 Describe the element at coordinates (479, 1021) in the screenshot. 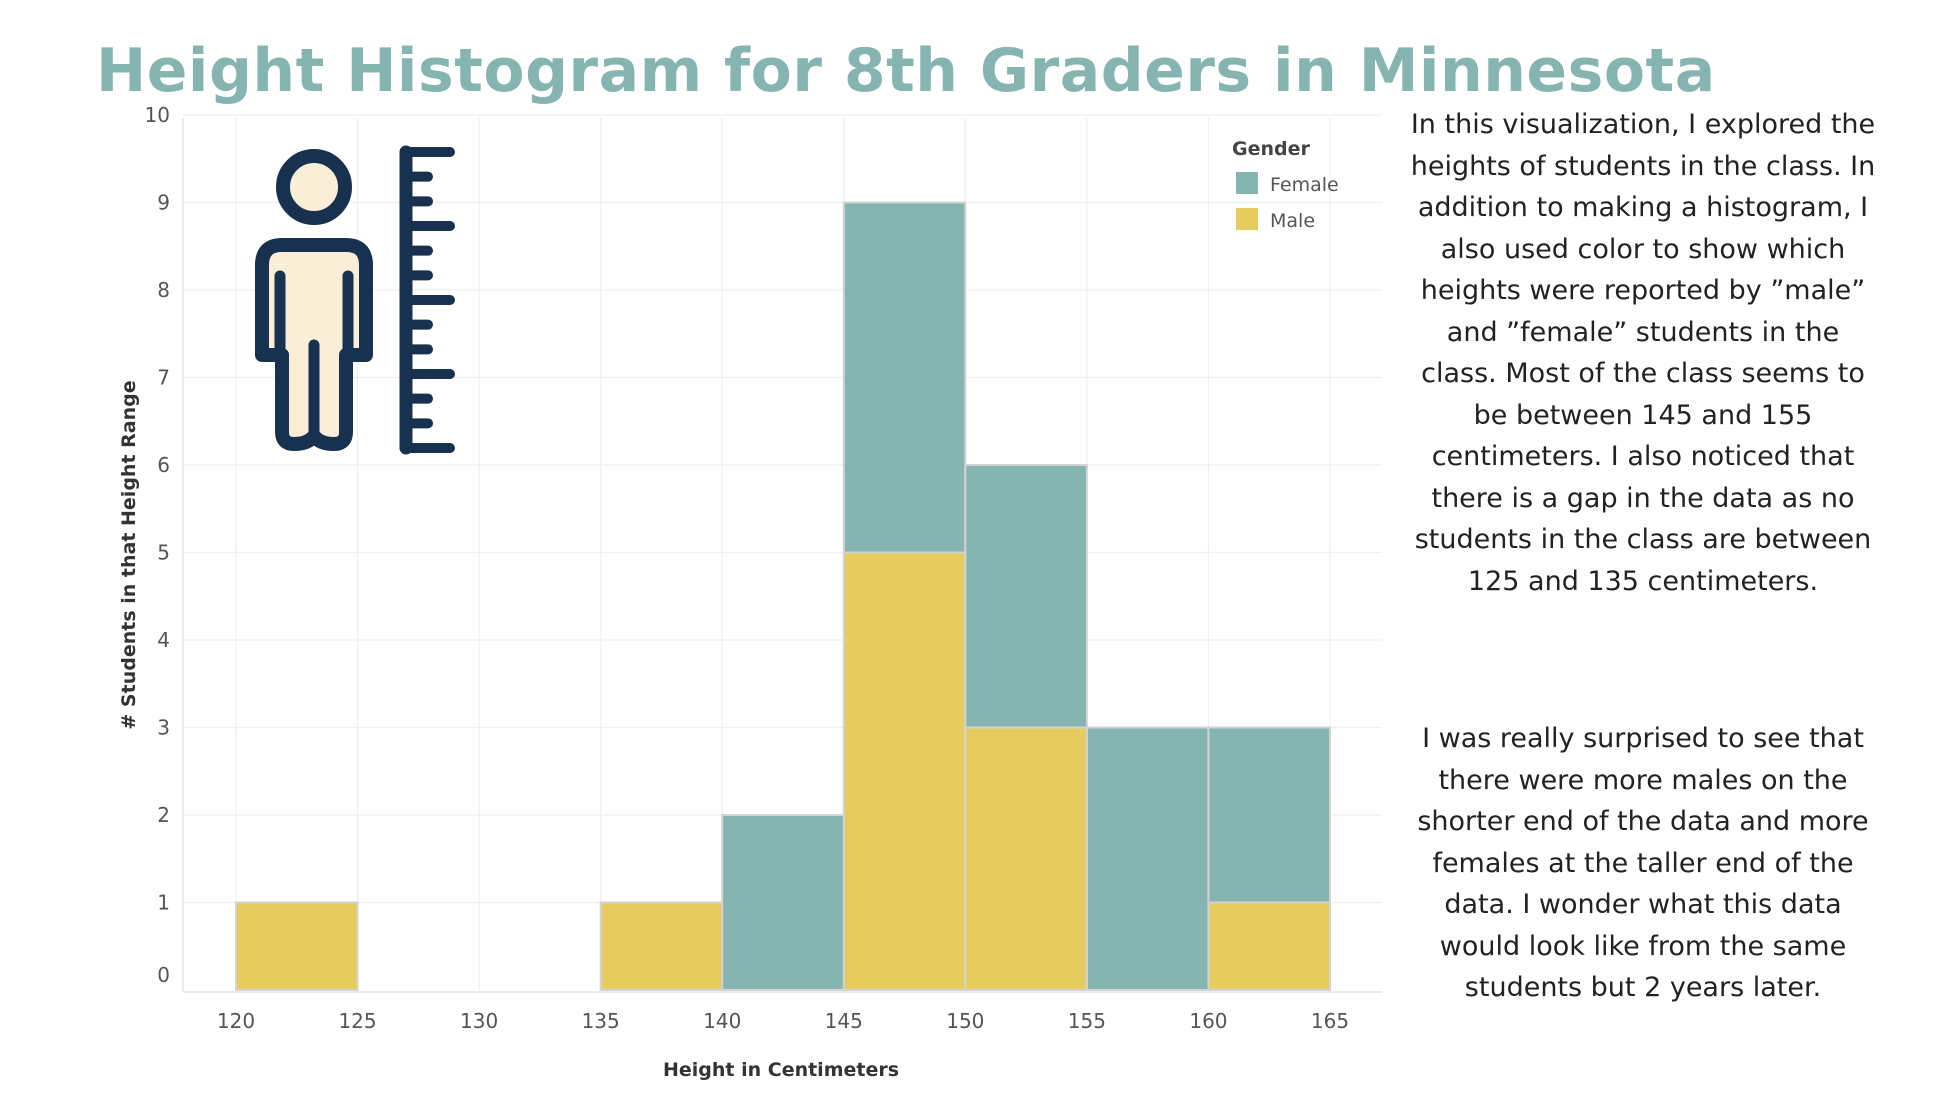

I see `x-tick-label: 130` at that location.